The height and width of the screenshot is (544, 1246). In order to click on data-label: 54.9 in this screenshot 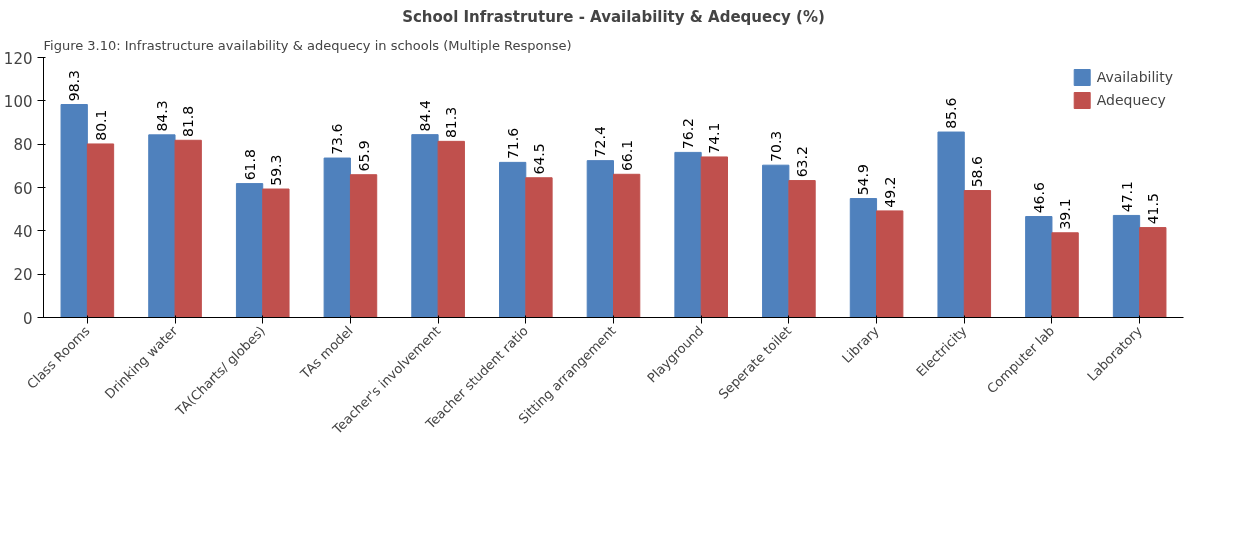, I will do `click(863, 180)`.